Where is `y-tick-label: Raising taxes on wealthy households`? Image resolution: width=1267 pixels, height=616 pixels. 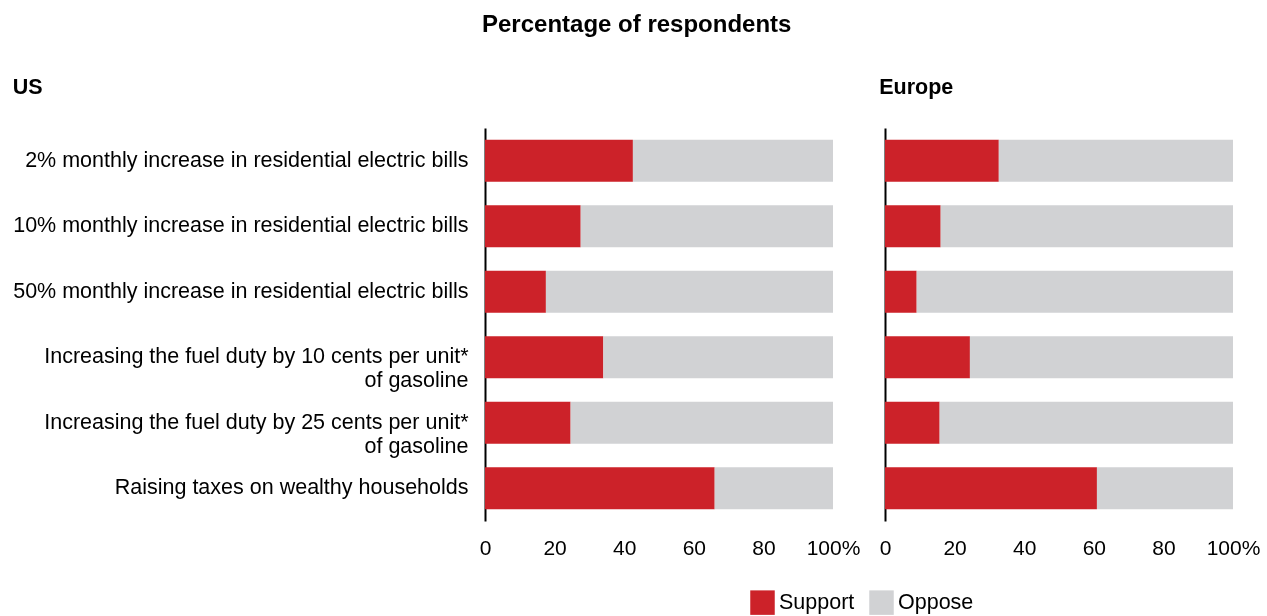 y-tick-label: Raising taxes on wealthy households is located at coordinates (291, 487).